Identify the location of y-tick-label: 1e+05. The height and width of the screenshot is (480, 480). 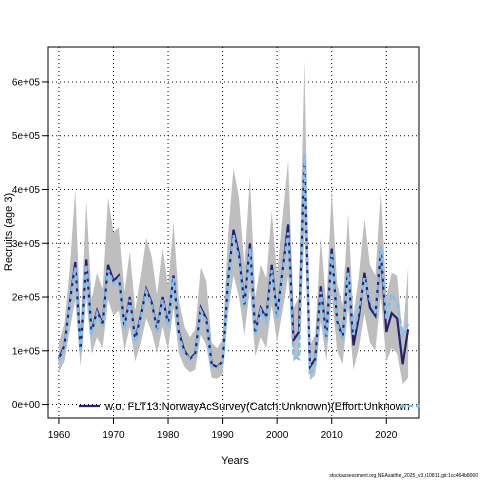
(26, 351).